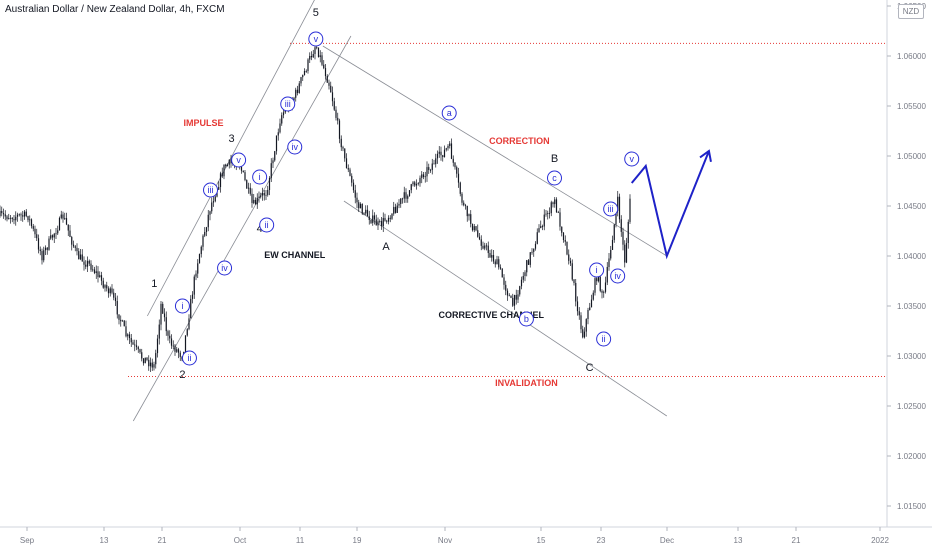  What do you see at coordinates (466, 535) in the screenshot?
I see `time-axis: Sep 13 21 Oct 11 19 Nov 15 23 Dec 13 21 2022` at bounding box center [466, 535].